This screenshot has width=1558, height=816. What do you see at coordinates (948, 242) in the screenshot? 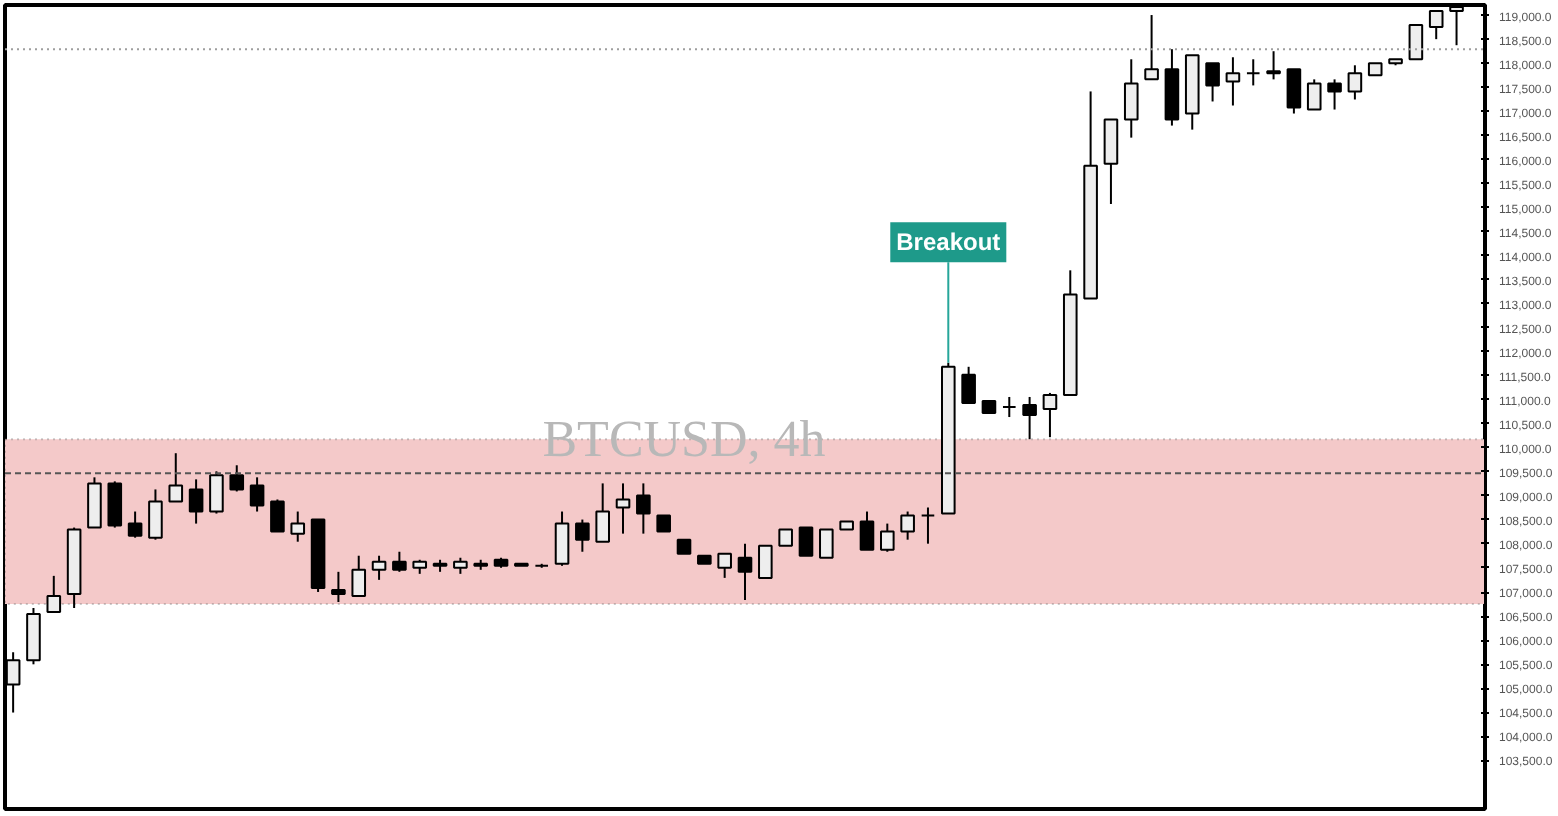
I see `annotation: Breakout` at bounding box center [948, 242].